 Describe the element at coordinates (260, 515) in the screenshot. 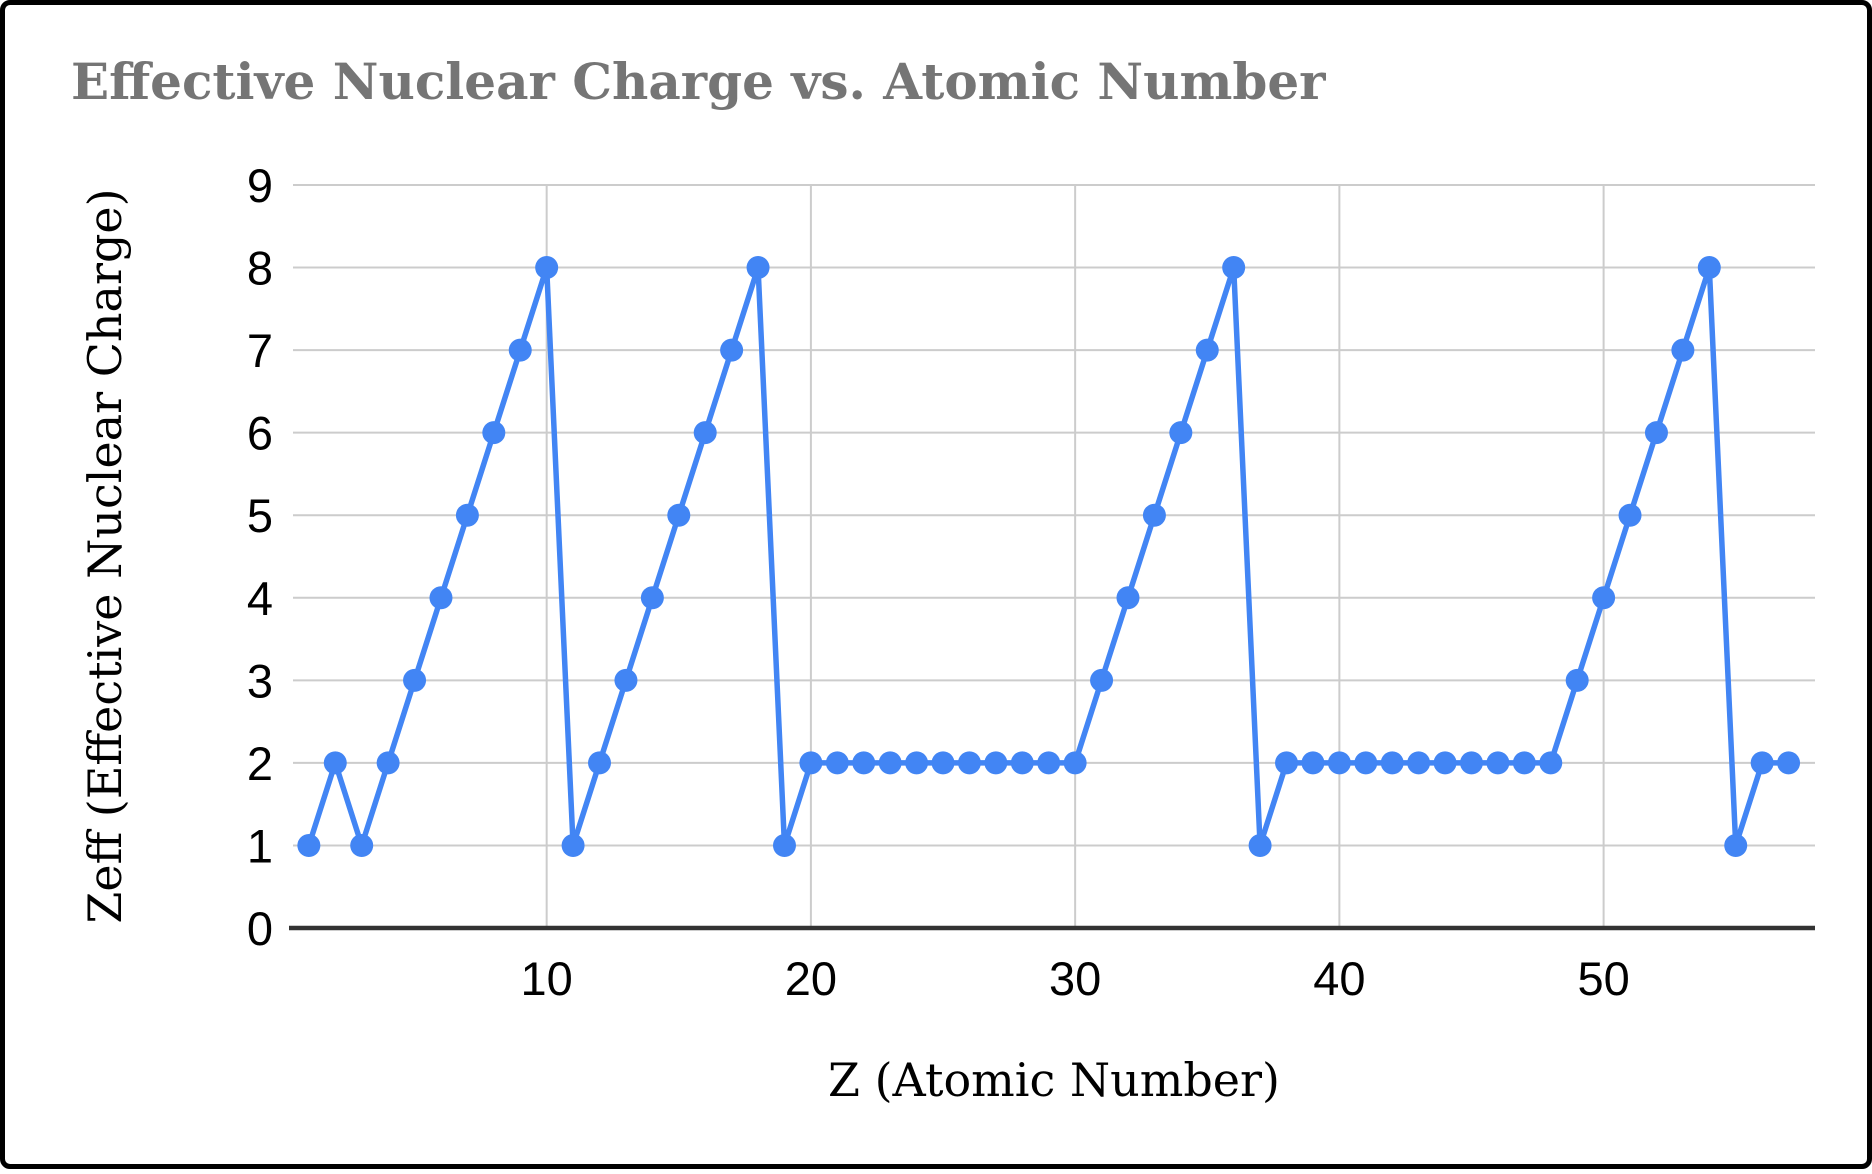

I see `y-tick-label: 5` at that location.